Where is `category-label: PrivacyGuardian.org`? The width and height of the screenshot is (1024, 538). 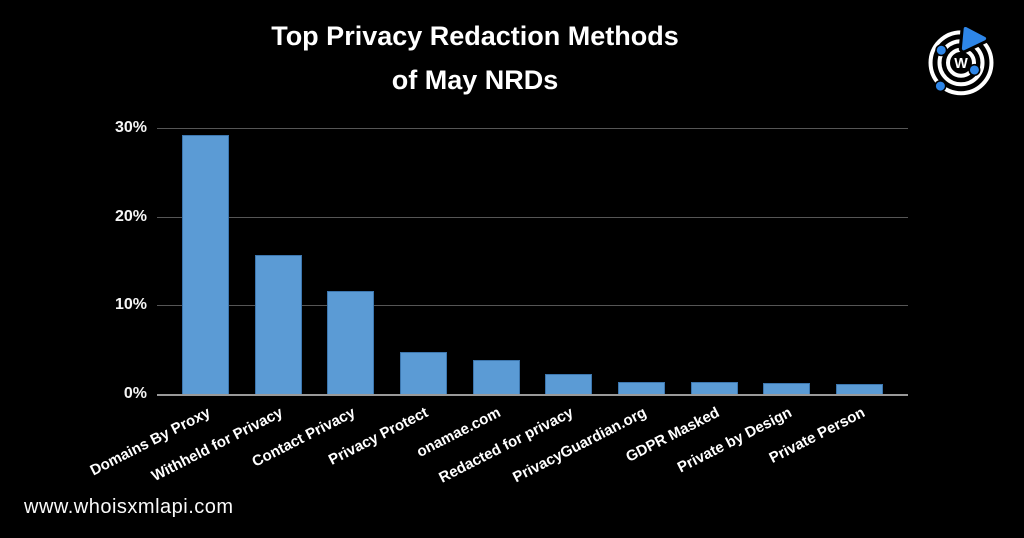
category-label: PrivacyGuardian.org is located at coordinates (580, 445).